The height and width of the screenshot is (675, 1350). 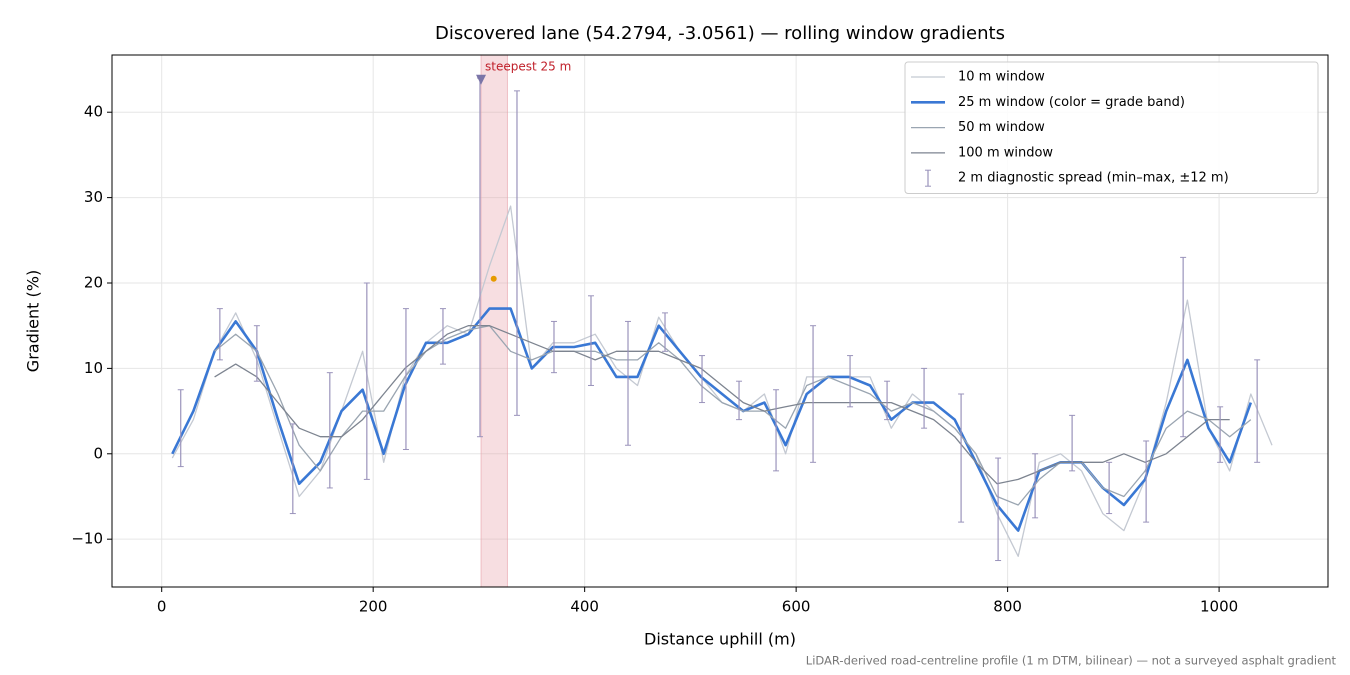 I want to click on legend-label: 2 m diagnostic spread (min–max, ±12 m), so click(x=1093, y=178).